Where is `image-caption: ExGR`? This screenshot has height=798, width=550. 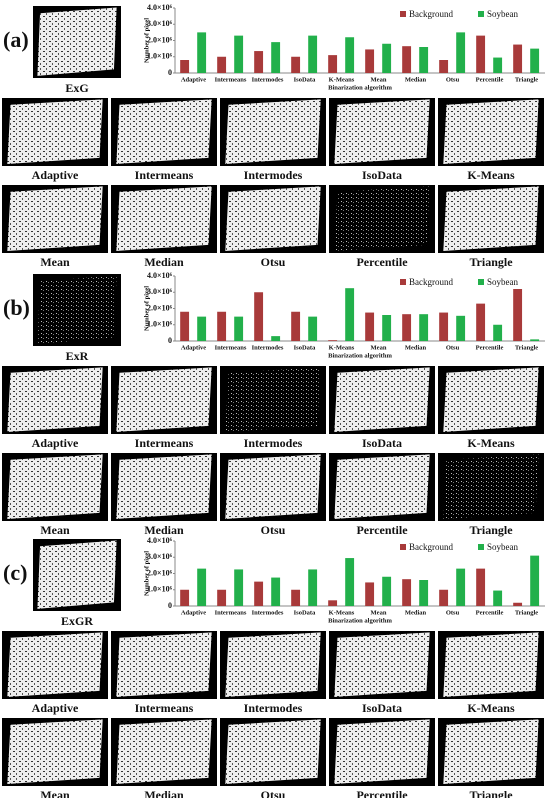
image-caption: ExGR is located at coordinates (77, 621).